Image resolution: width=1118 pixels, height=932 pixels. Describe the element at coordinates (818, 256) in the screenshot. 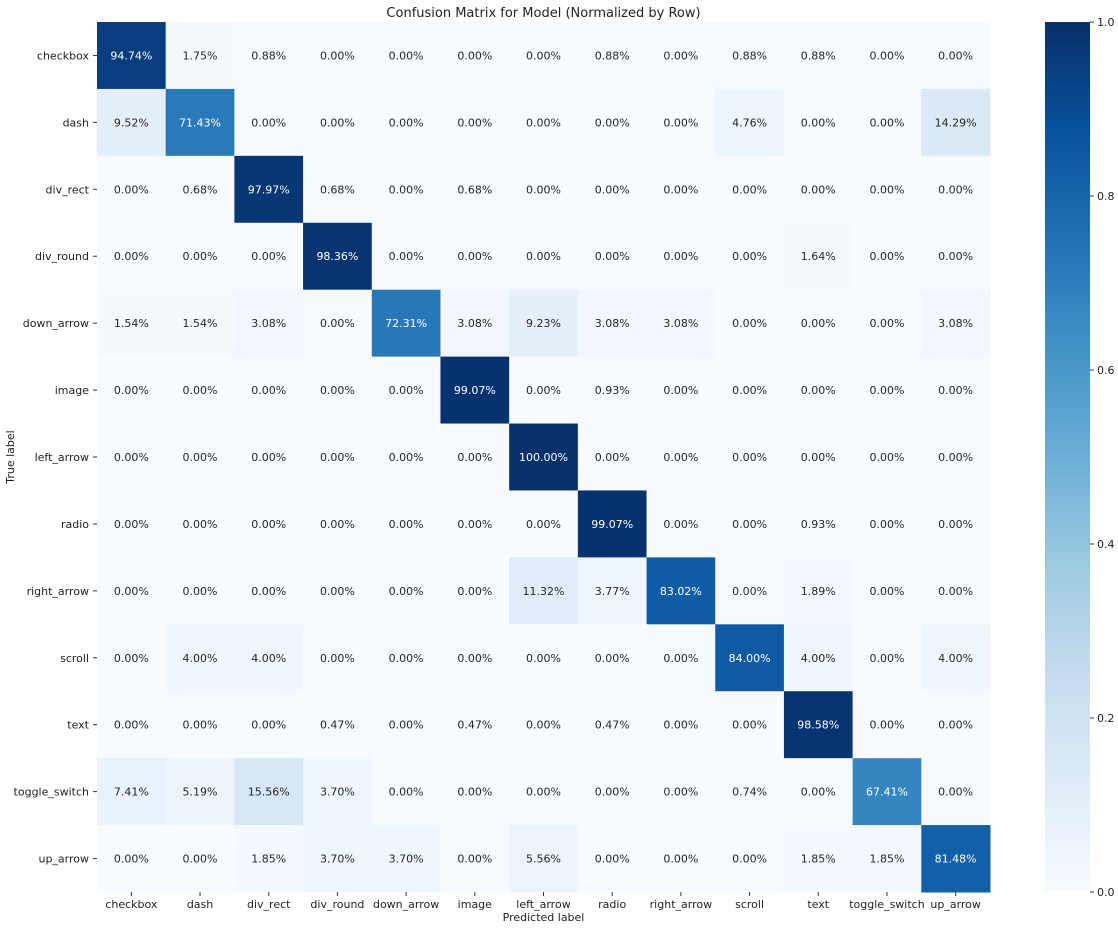

I see `cell-value-label: 1.64%` at that location.